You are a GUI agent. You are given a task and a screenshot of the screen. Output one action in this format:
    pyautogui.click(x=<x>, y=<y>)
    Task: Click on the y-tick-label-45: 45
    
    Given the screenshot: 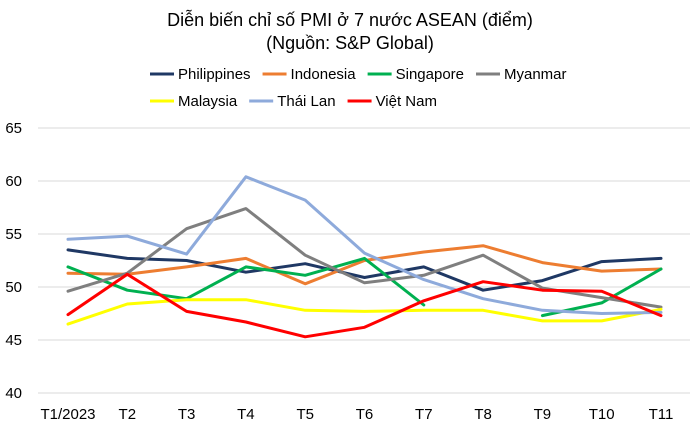 What is the action you would take?
    pyautogui.click(x=13, y=340)
    